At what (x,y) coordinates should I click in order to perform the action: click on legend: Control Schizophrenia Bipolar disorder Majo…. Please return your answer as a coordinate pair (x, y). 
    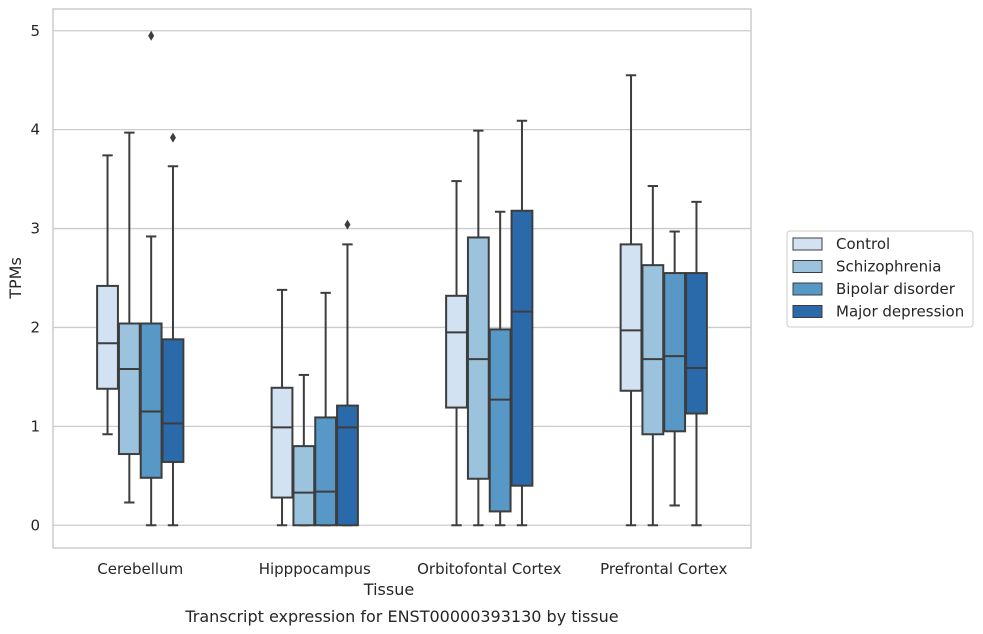
    Looking at the image, I should click on (880, 279).